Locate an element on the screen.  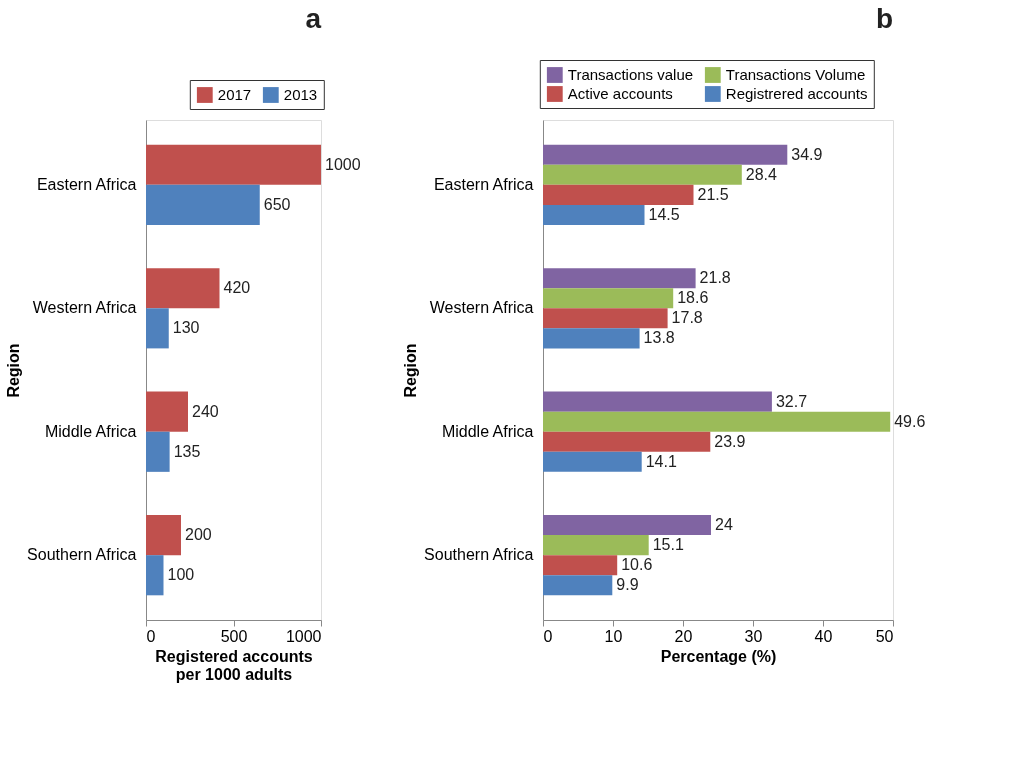
data-label: 15.1 is located at coordinates (668, 545).